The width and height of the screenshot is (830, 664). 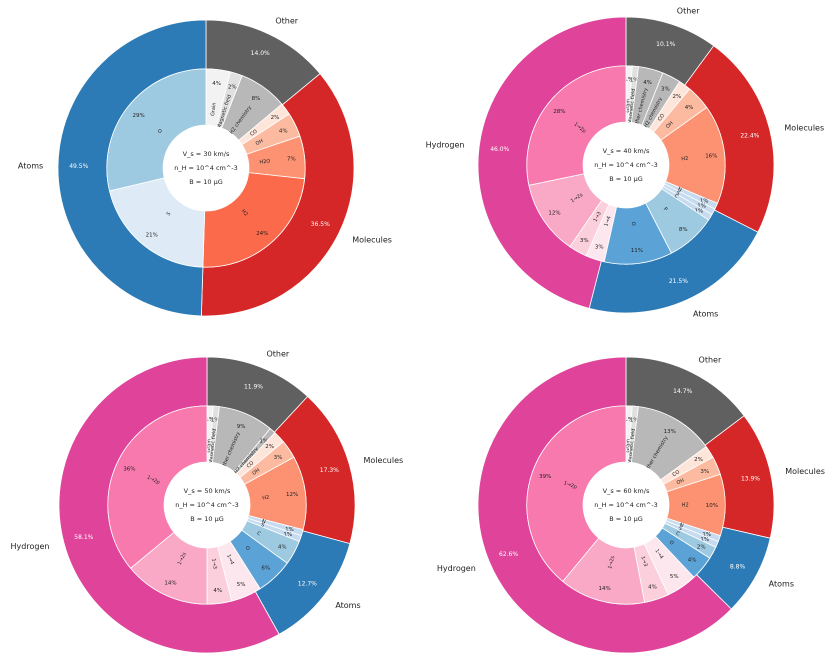 What do you see at coordinates (508, 554) in the screenshot?
I see `outer-pct-label-hydrogen: 62.6%` at bounding box center [508, 554].